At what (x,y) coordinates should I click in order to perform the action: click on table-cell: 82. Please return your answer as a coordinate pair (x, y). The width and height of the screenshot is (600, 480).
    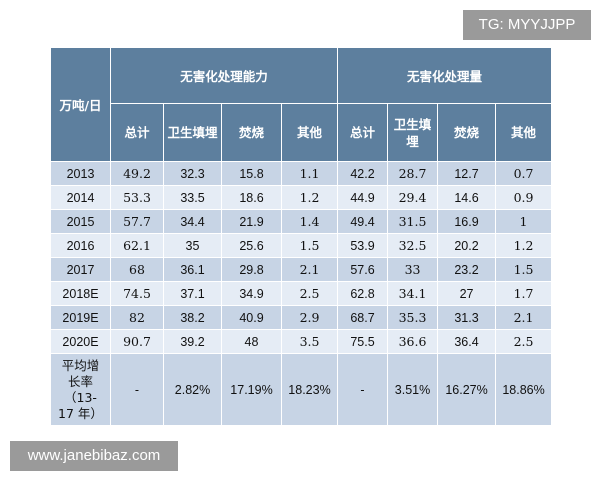
    Looking at the image, I should click on (137, 317).